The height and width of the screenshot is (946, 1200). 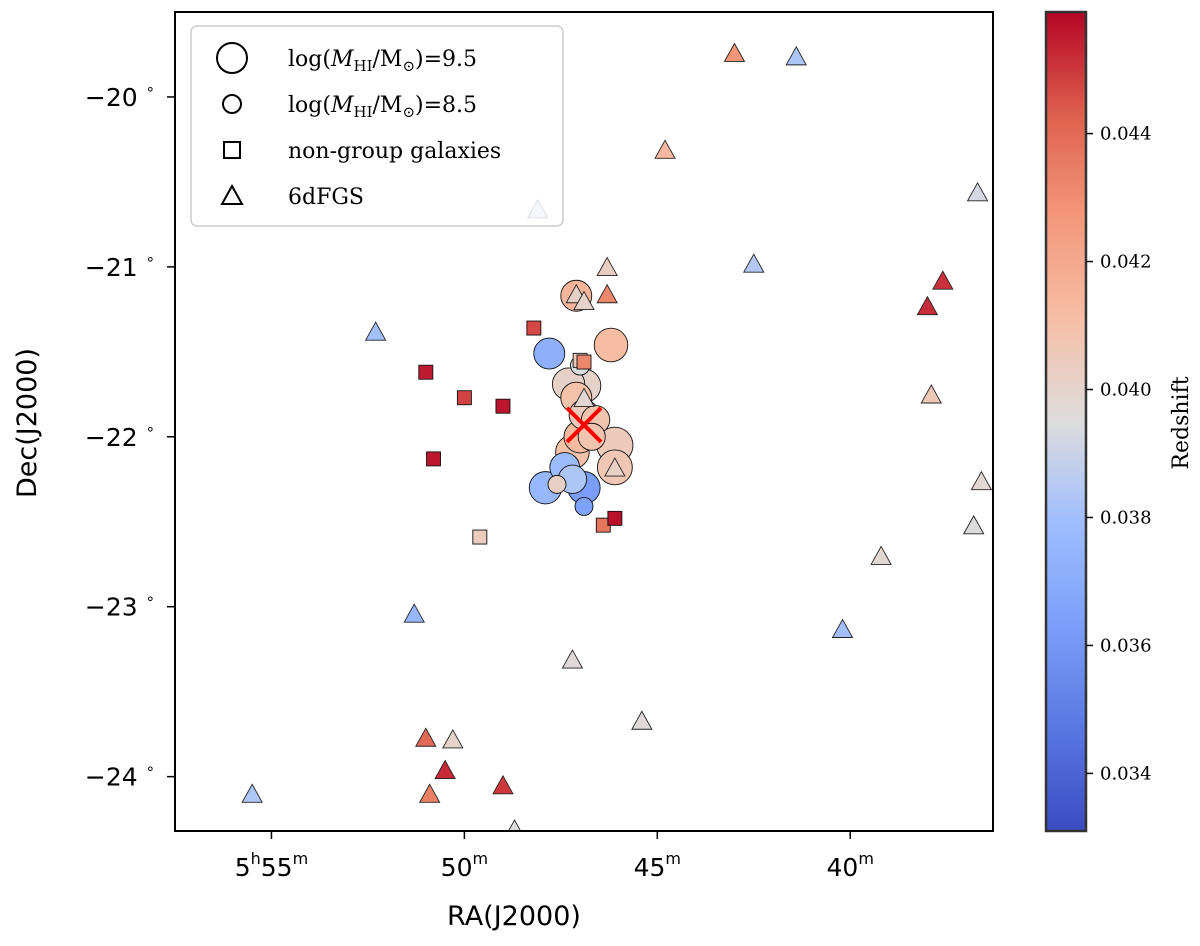 I want to click on legend-entry-high-mass: log(MHI/M⊙)=9.5, so click(x=382, y=61).